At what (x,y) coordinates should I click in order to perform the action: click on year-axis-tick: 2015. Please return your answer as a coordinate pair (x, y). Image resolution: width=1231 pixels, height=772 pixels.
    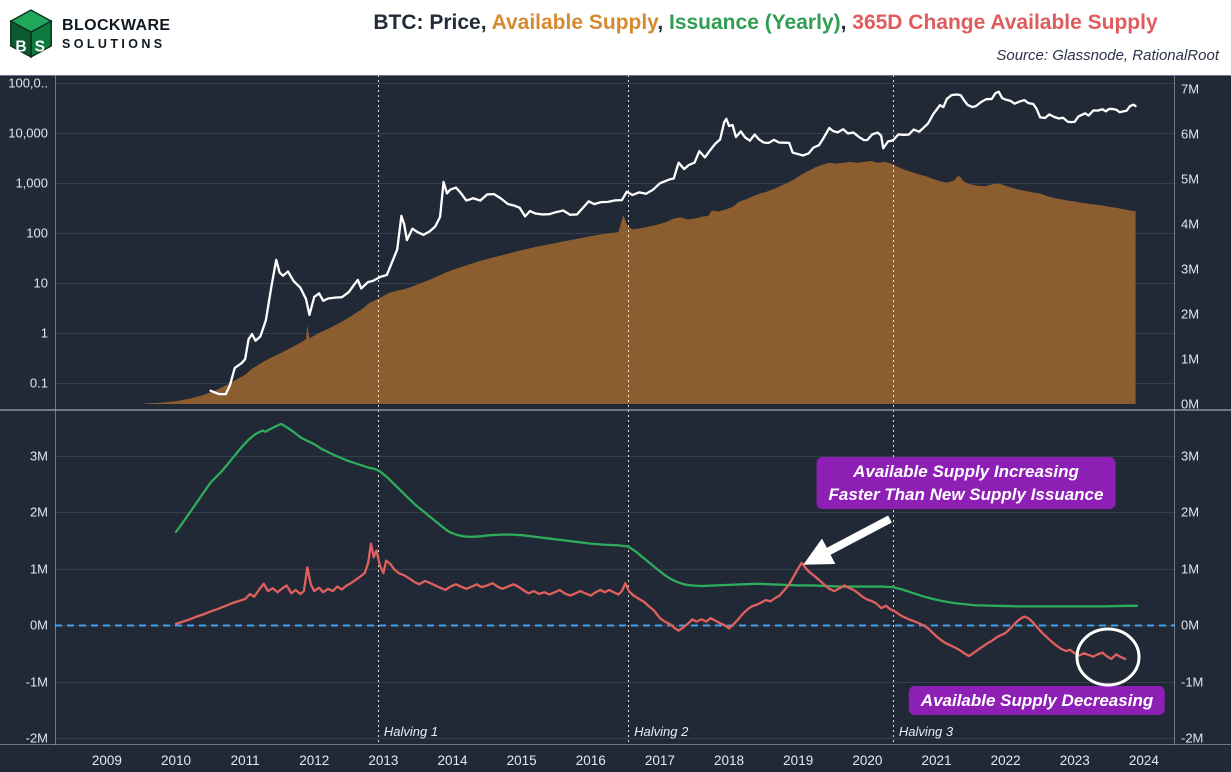
    Looking at the image, I should click on (521, 760).